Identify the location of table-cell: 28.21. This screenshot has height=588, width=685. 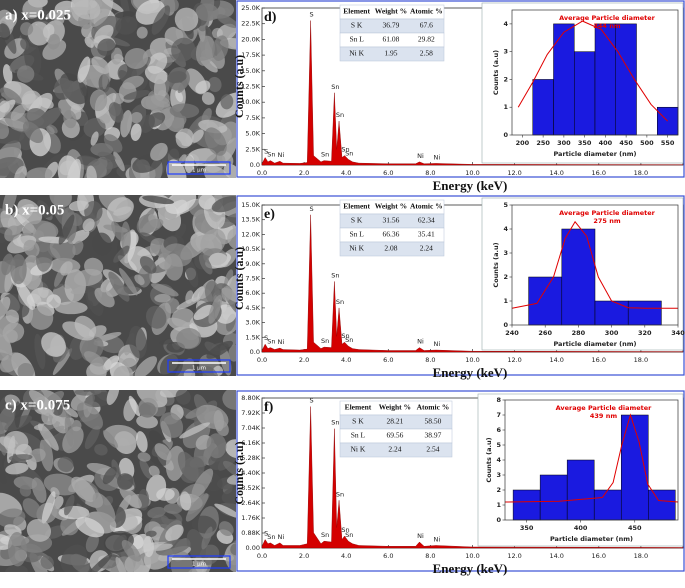
(394, 421).